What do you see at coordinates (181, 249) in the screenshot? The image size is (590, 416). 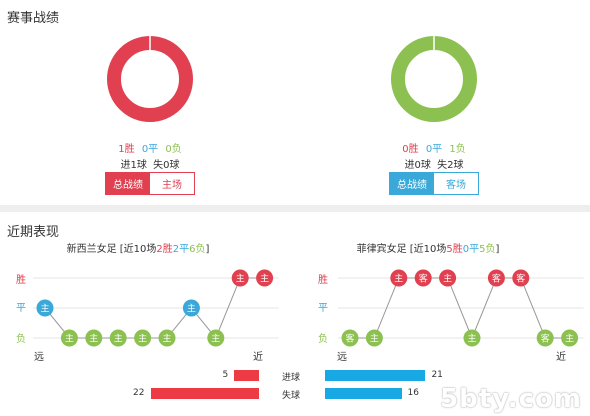 I see `left-form-draws: 2平` at bounding box center [181, 249].